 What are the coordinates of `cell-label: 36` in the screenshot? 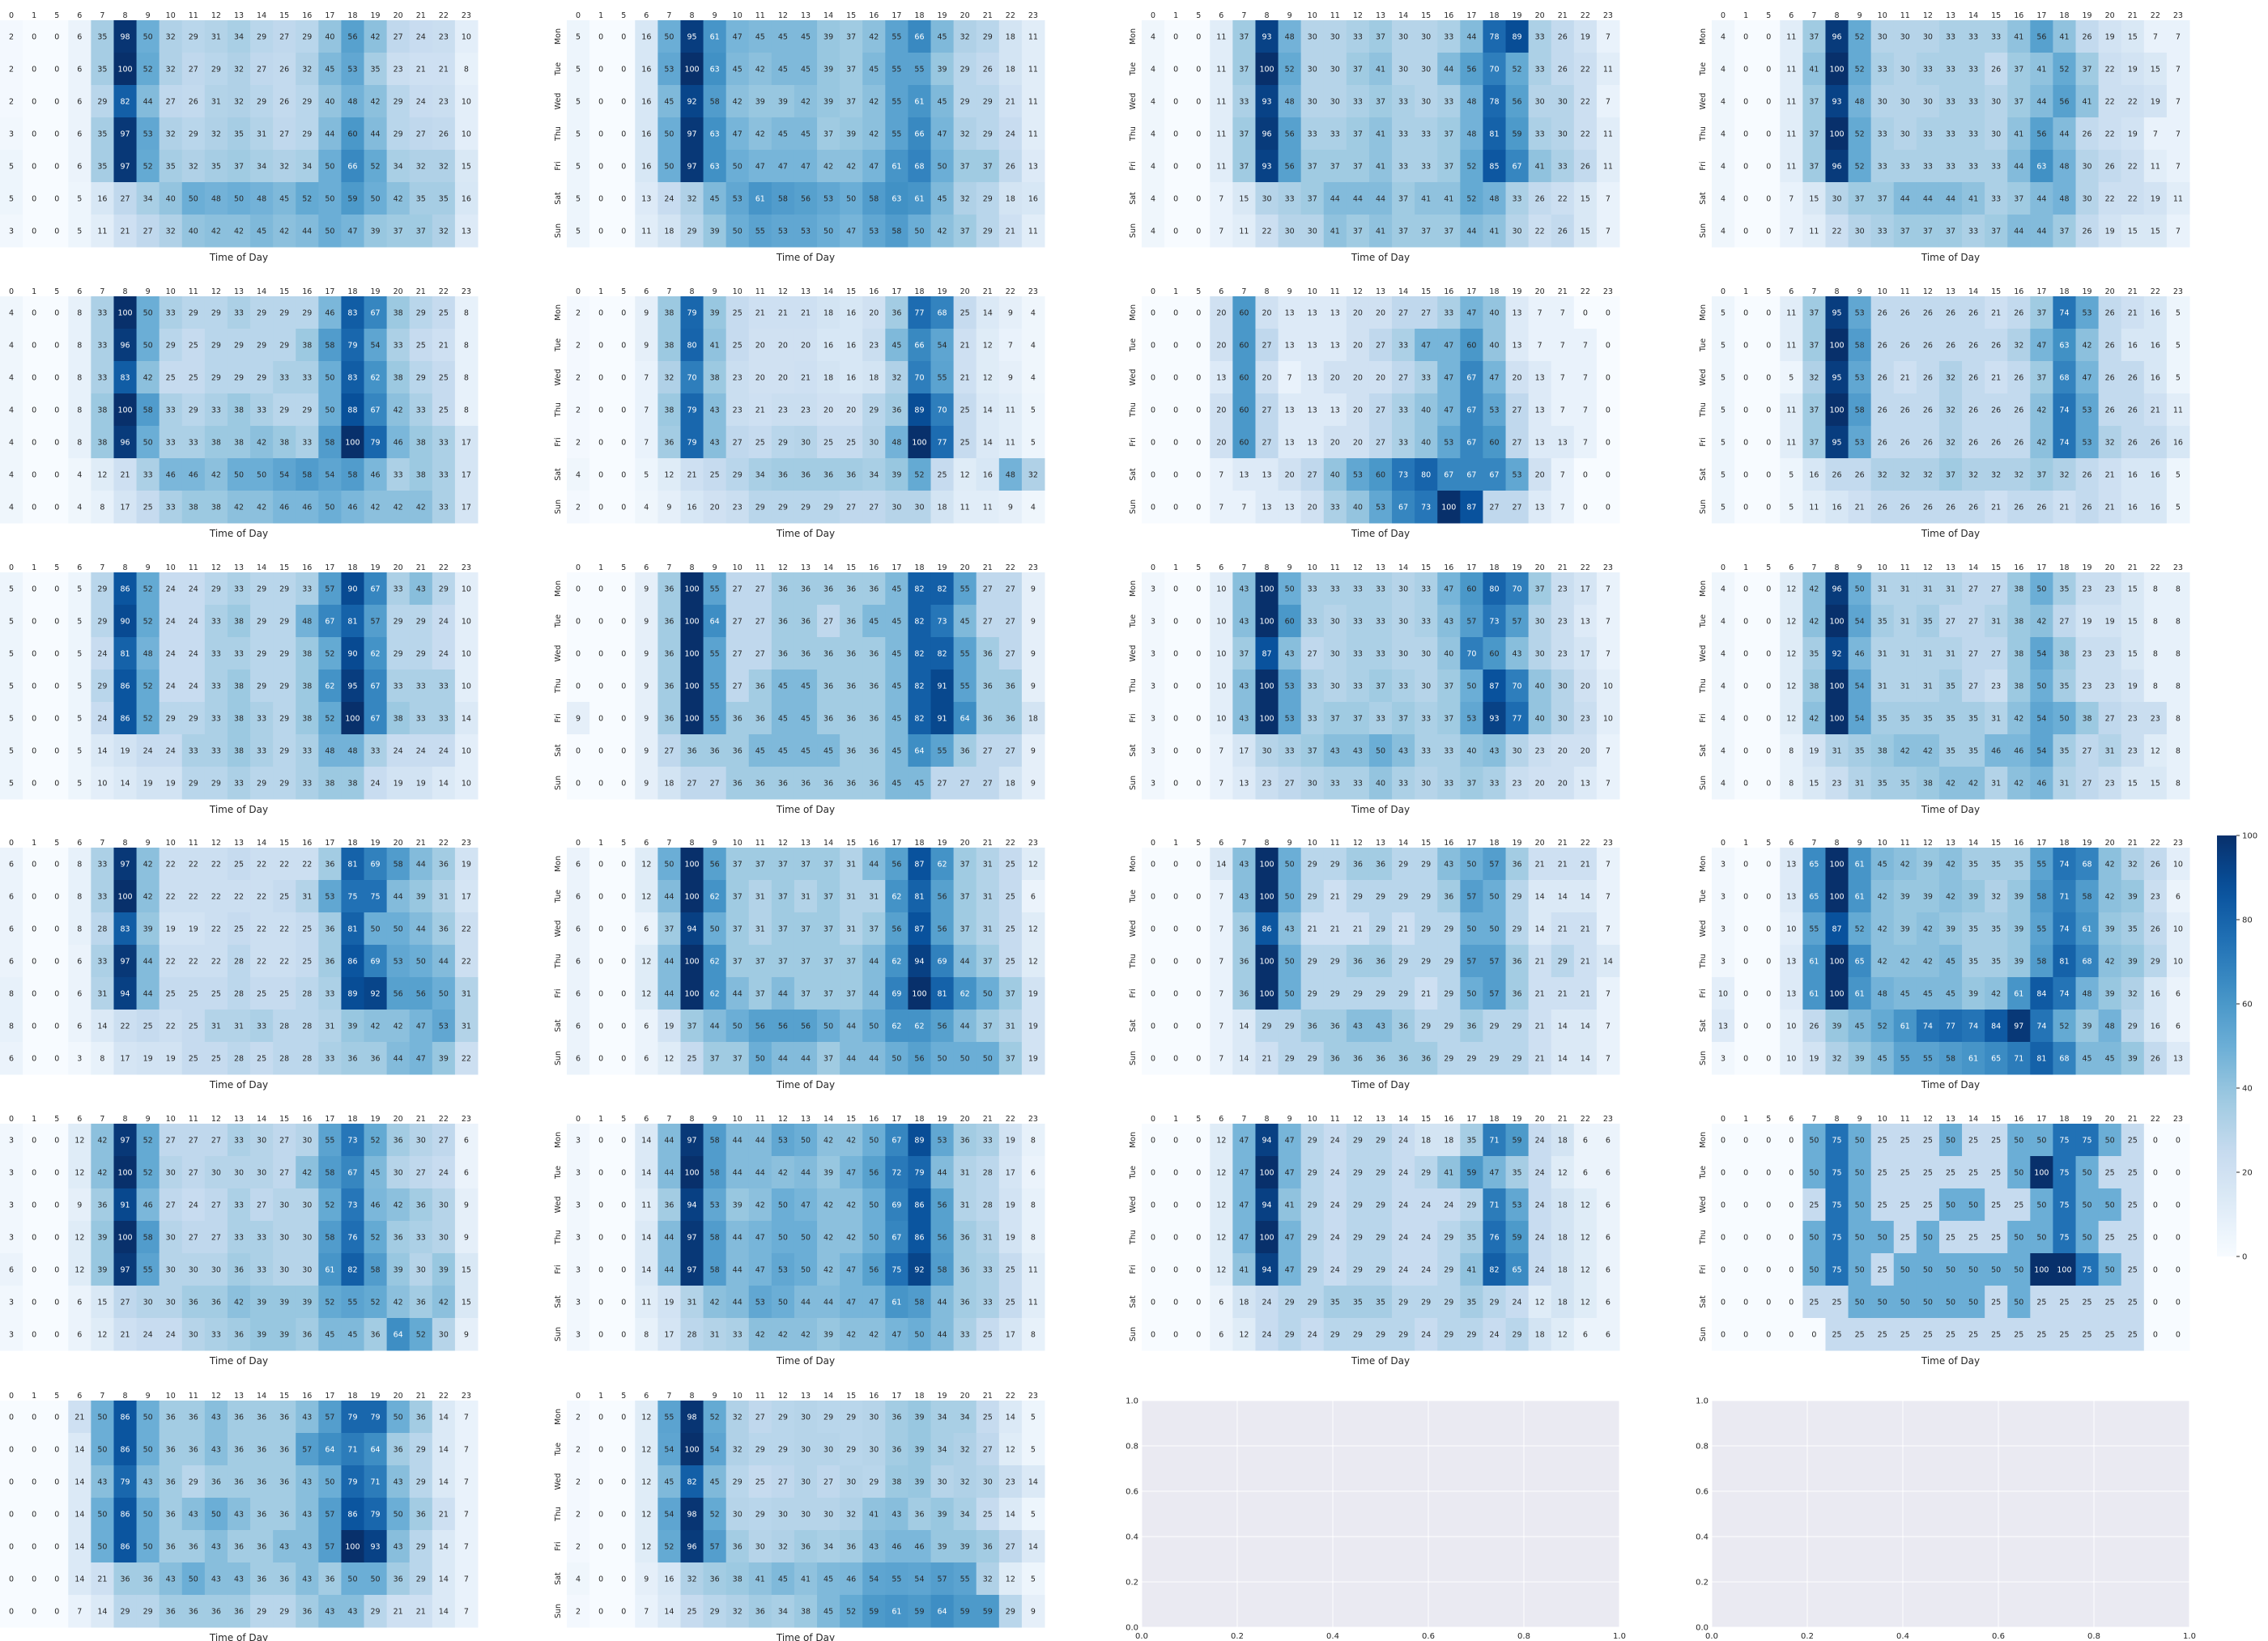 It's located at (851, 622).